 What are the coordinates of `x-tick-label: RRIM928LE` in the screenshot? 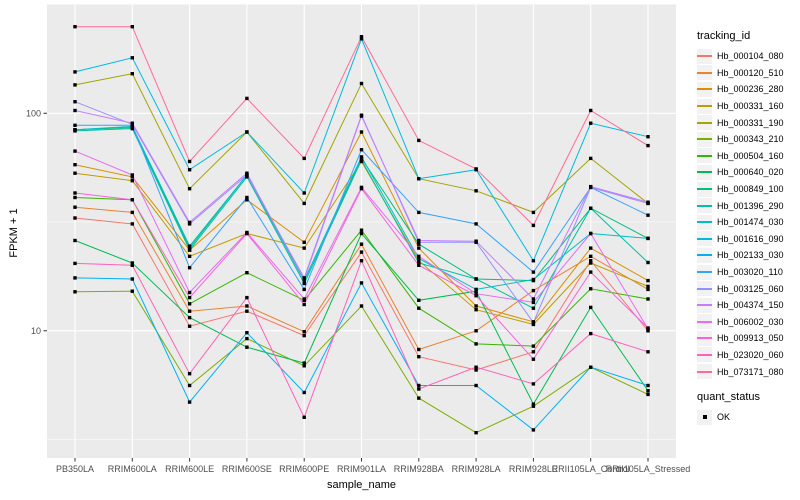 It's located at (533, 469).